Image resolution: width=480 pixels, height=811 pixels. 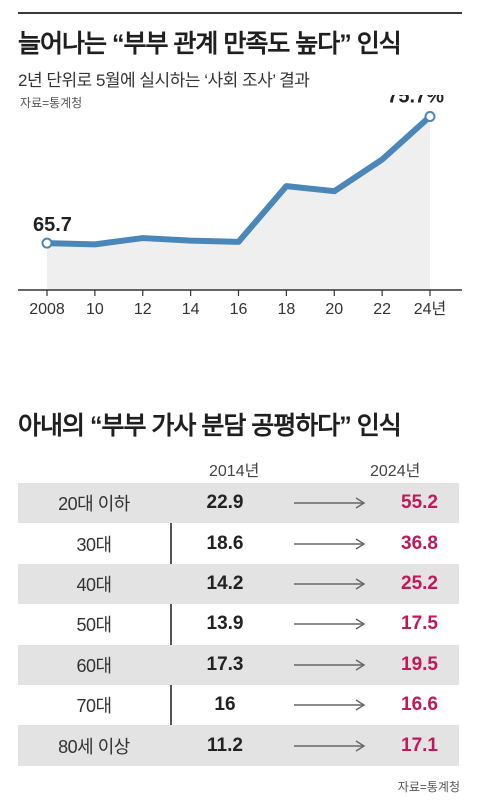 I want to click on data-label-last: 75.7%, so click(x=415, y=101).